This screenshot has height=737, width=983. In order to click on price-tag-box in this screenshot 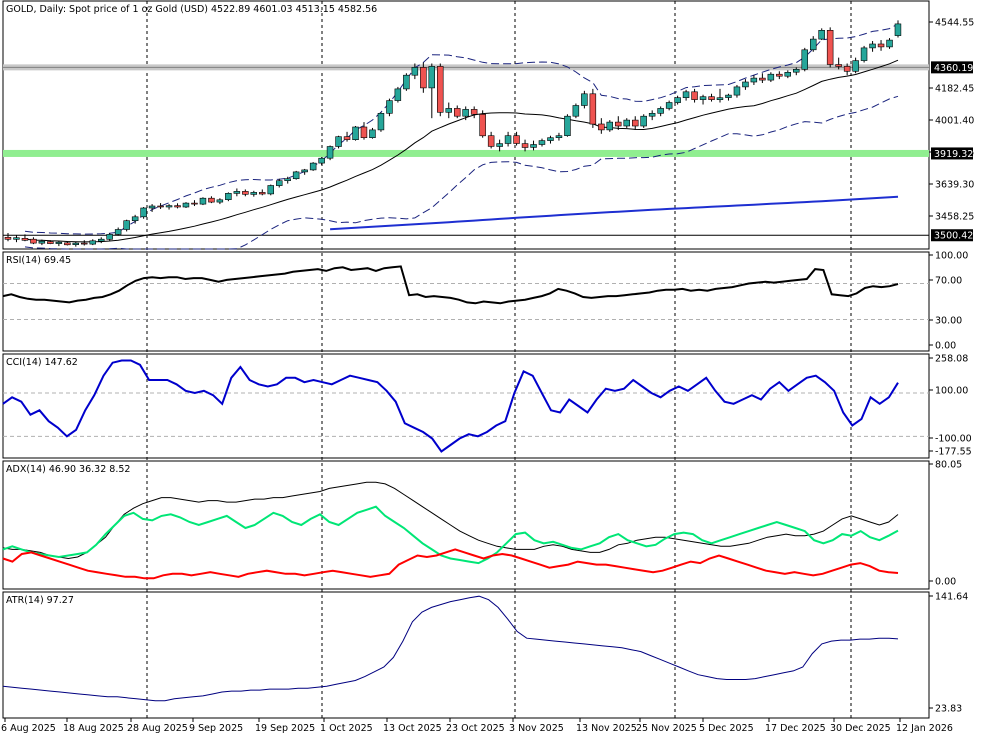, I will do `click(952, 153)`.